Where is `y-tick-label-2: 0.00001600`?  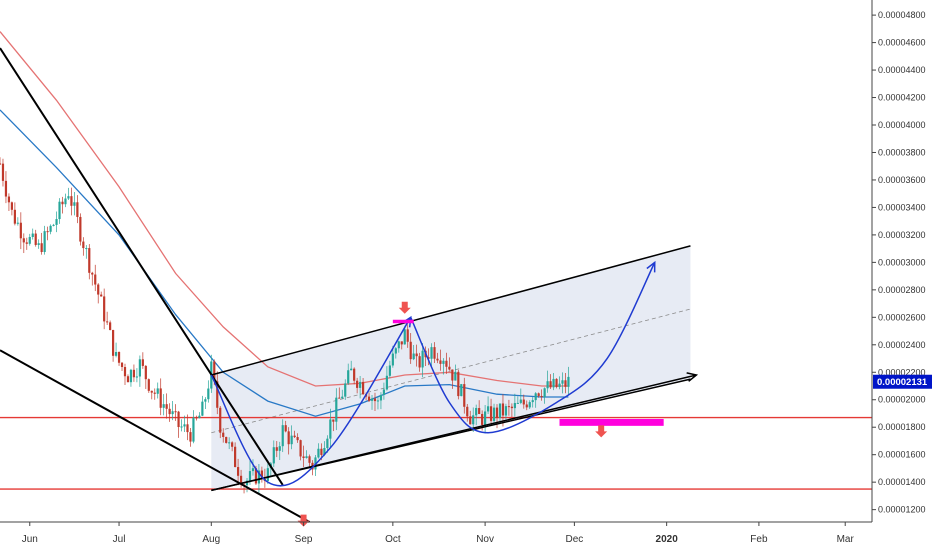
y-tick-label-2: 0.00001600 is located at coordinates (902, 455).